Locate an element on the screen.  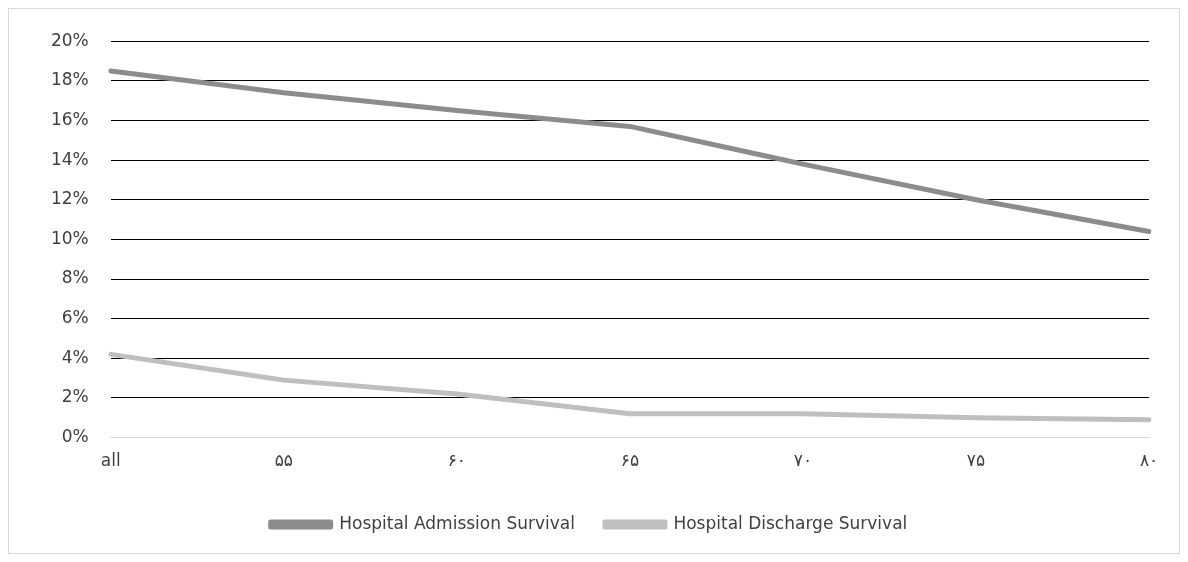
y-tick-label: 2% is located at coordinates (75, 396).